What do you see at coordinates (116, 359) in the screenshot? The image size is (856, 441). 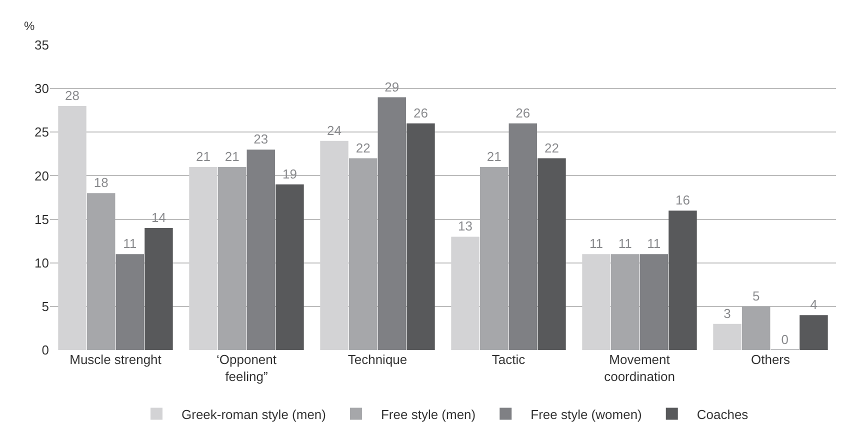 I see `x-tick-label: Muscle strenght` at bounding box center [116, 359].